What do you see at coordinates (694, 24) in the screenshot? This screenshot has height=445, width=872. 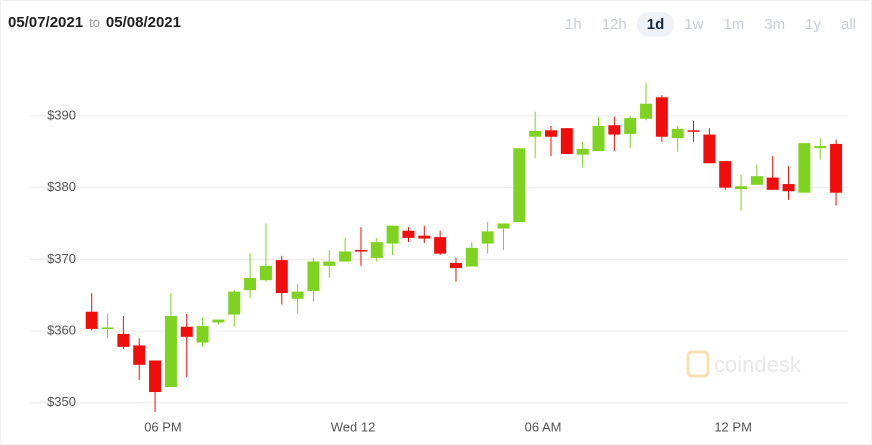 I see `range-button: 1w` at bounding box center [694, 24].